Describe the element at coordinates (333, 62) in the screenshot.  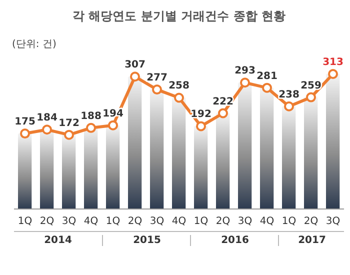
I see `data-label: 313` at that location.